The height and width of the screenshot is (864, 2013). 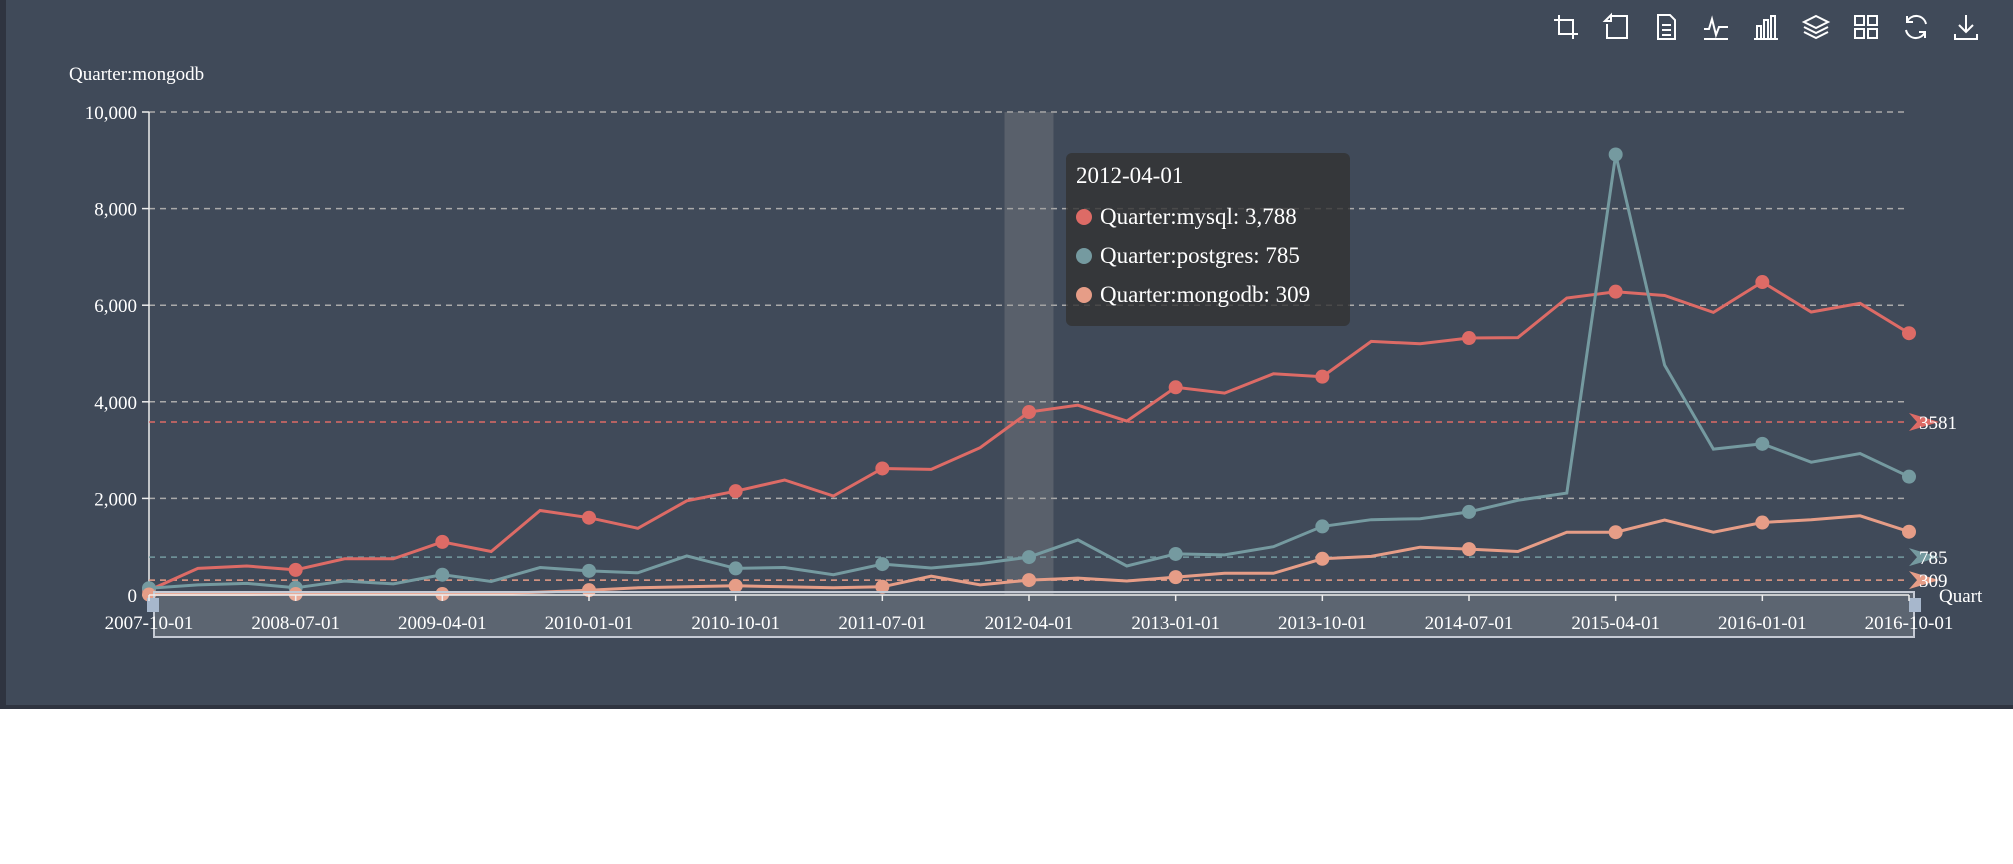 What do you see at coordinates (1966, 27) in the screenshot?
I see `save-image-icon` at bounding box center [1966, 27].